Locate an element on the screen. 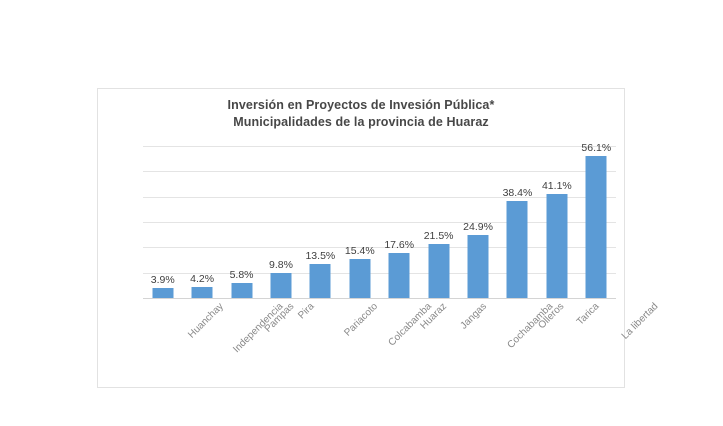 This screenshot has height=426, width=723. bar-slot: 21.5% is located at coordinates (438, 222).